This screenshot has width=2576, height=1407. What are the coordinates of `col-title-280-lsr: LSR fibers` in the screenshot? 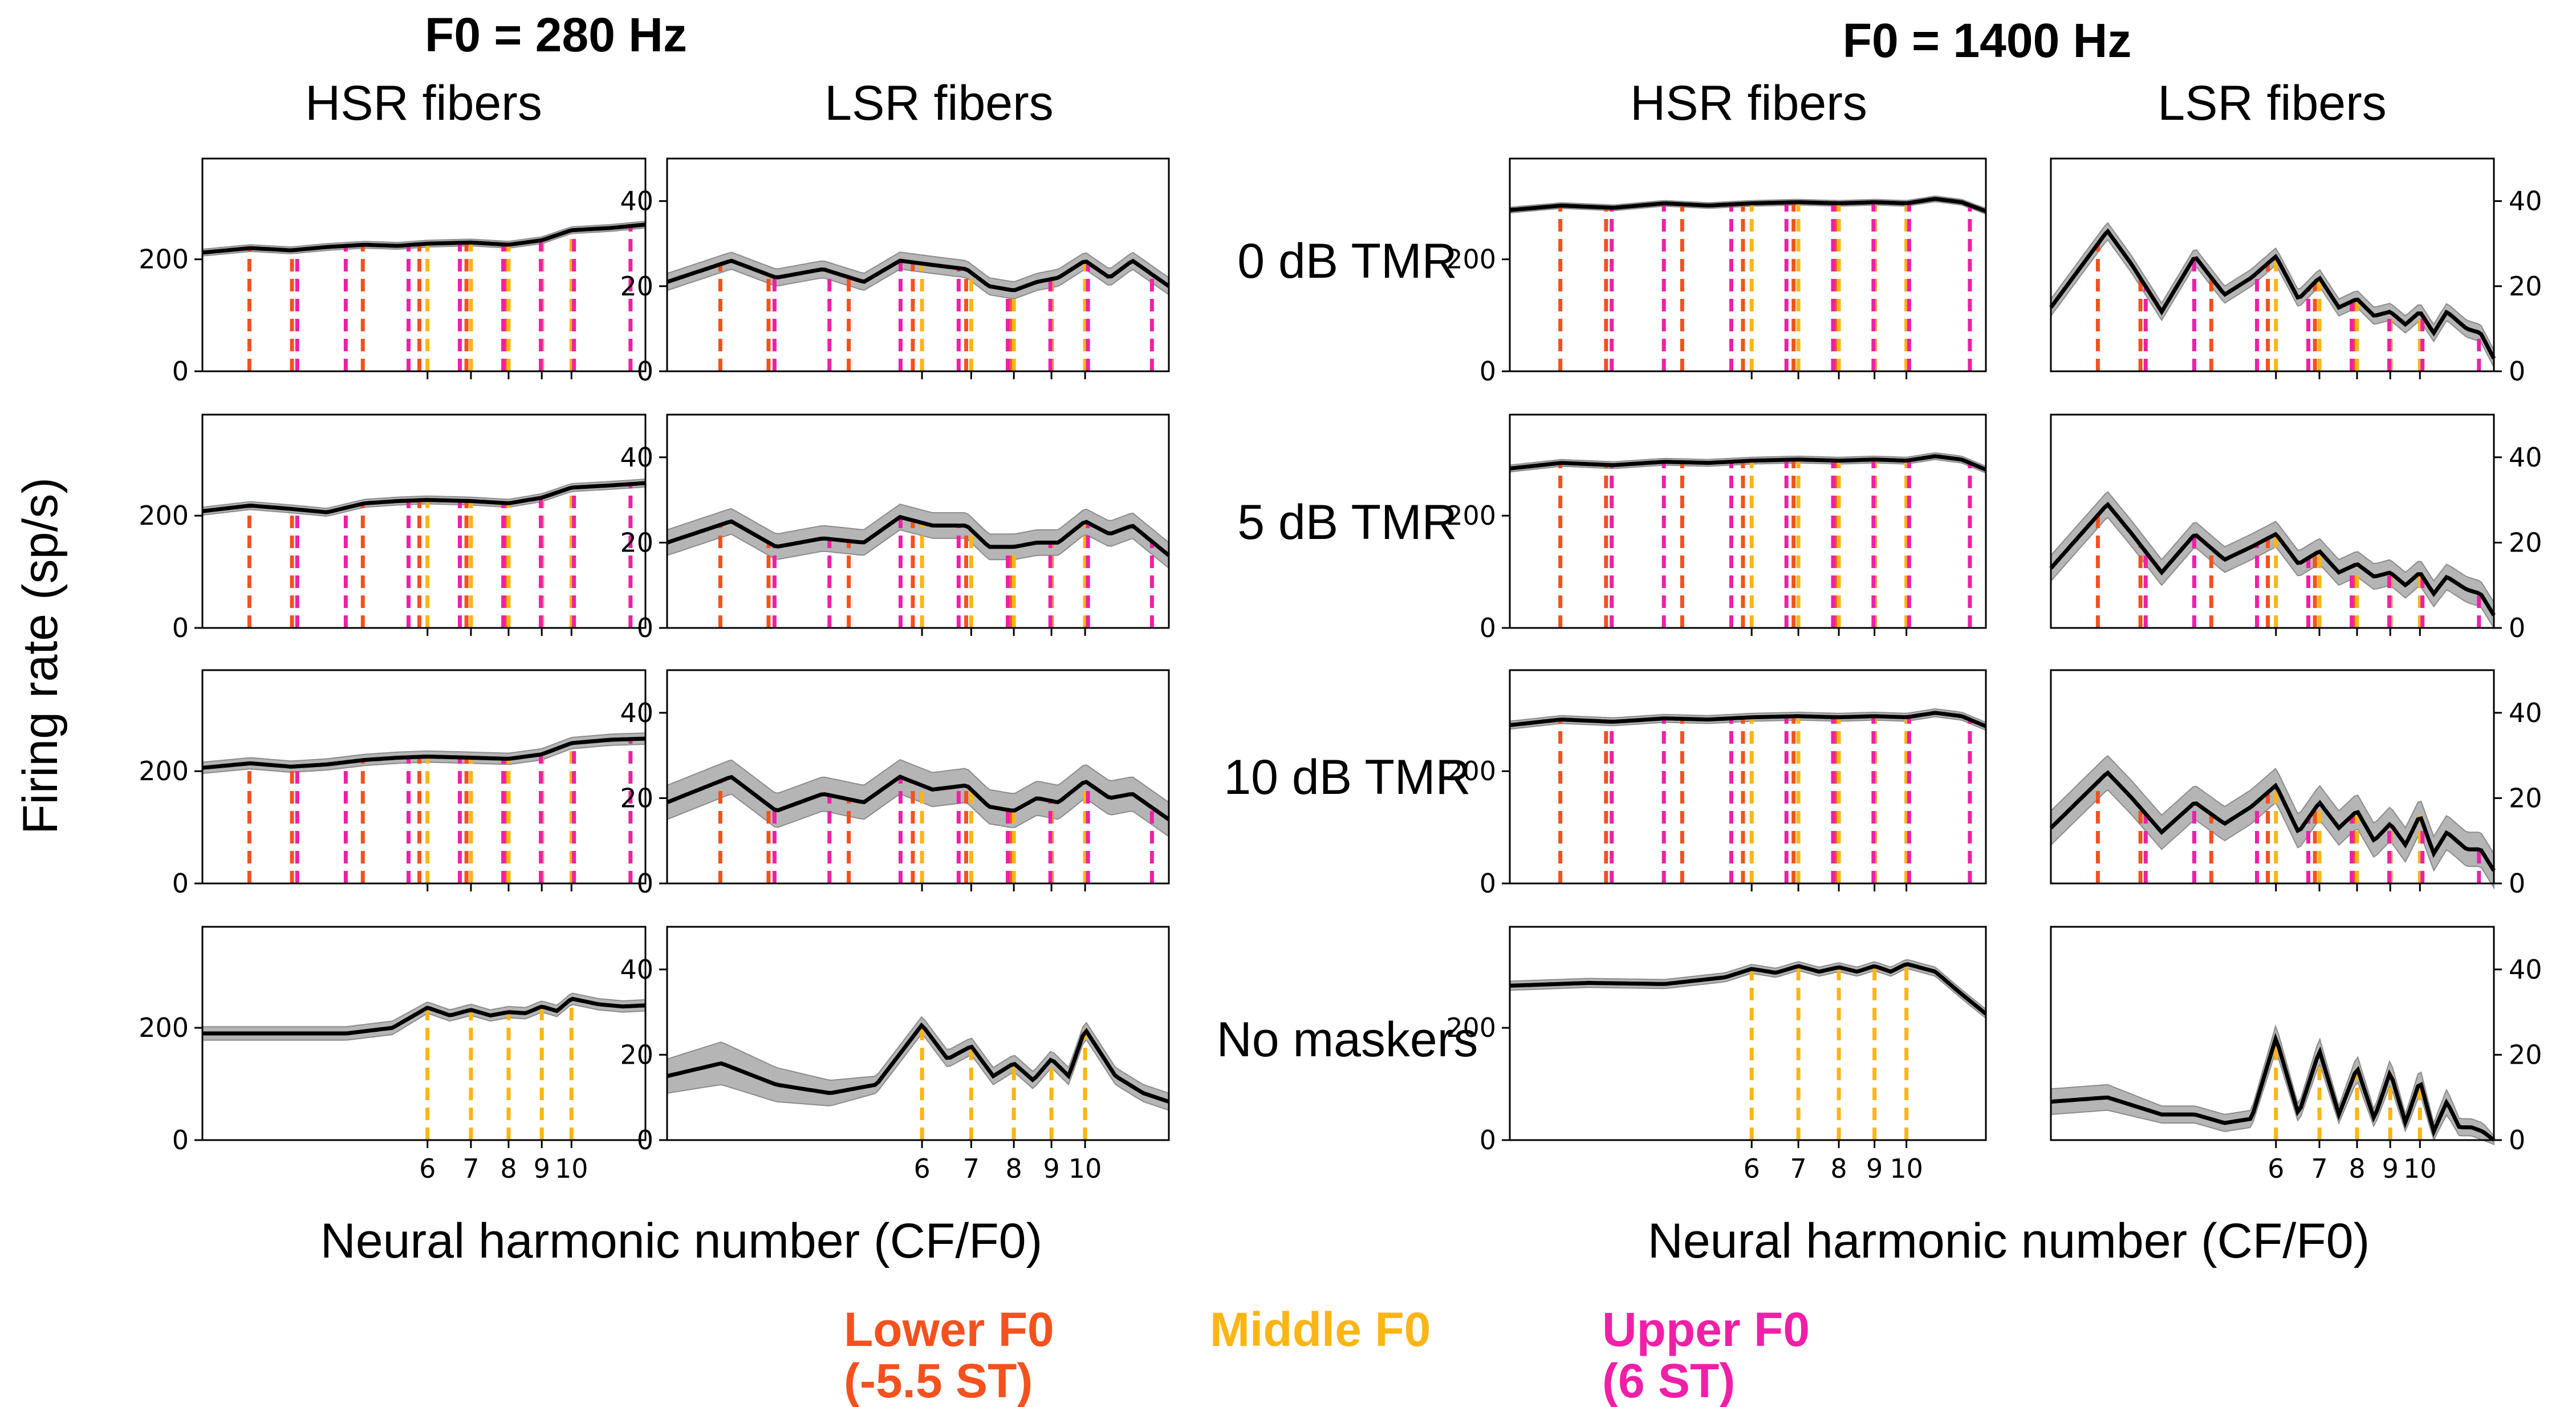 It's located at (939, 103).